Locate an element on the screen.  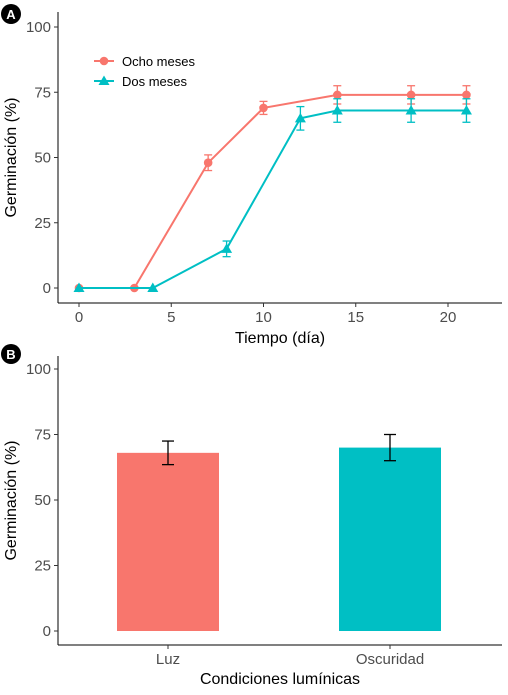
legend-item-2: Dos meses is located at coordinates (141, 81).